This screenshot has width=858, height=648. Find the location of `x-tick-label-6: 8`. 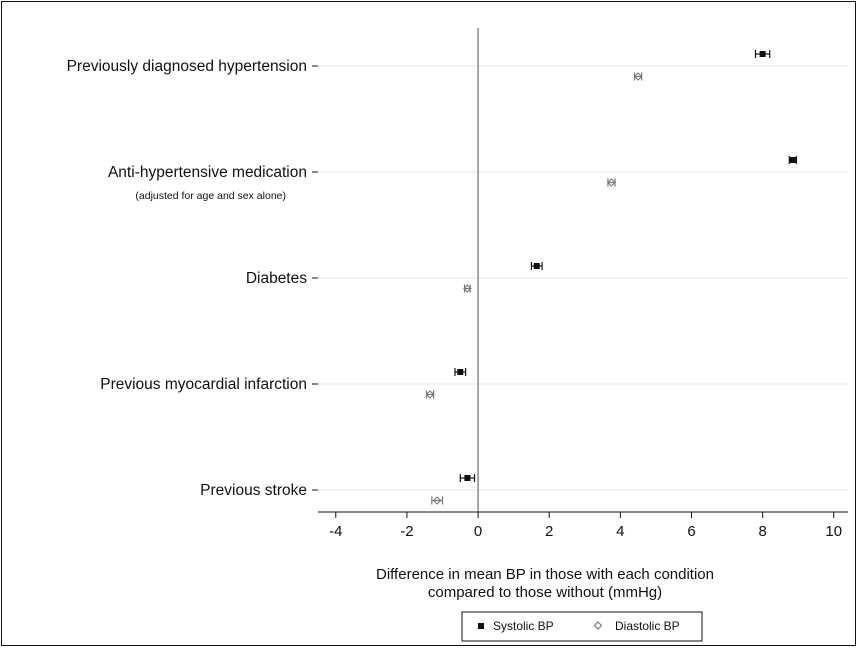

x-tick-label-6: 8 is located at coordinates (762, 531).